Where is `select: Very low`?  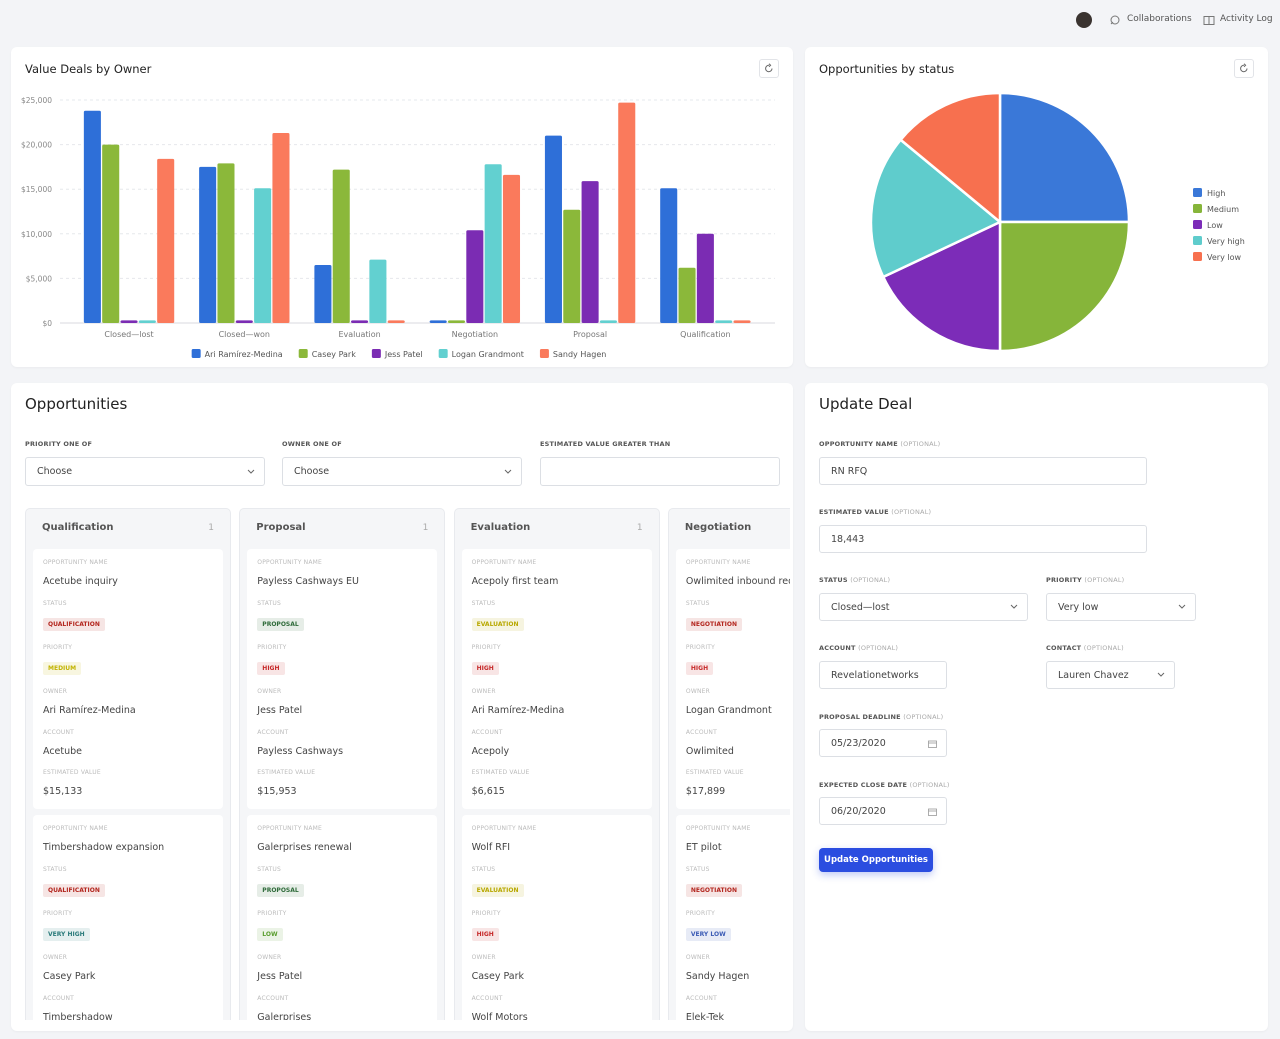
select: Very low is located at coordinates (1121, 607).